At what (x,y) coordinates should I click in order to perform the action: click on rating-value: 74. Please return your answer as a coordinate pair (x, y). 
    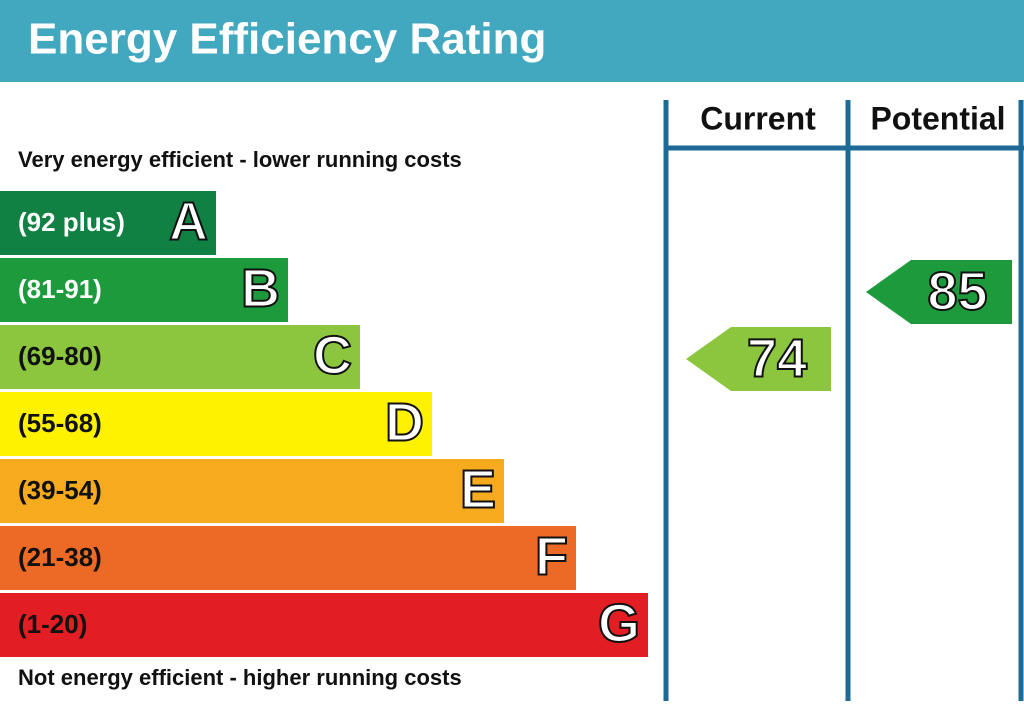
    Looking at the image, I should click on (777, 358).